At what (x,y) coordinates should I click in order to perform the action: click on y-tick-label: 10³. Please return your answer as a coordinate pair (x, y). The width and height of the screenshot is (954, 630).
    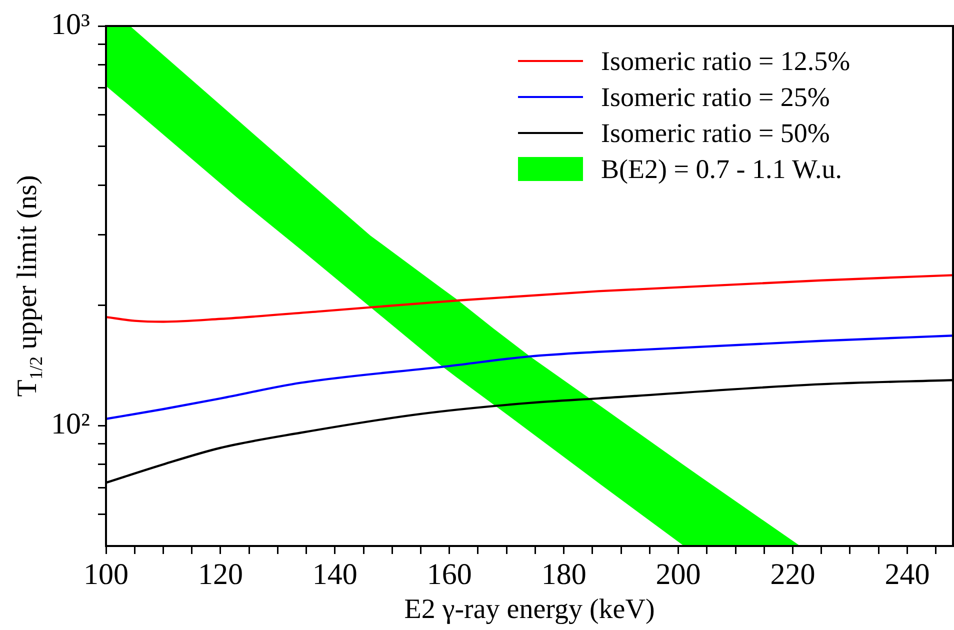
    Looking at the image, I should click on (70, 24).